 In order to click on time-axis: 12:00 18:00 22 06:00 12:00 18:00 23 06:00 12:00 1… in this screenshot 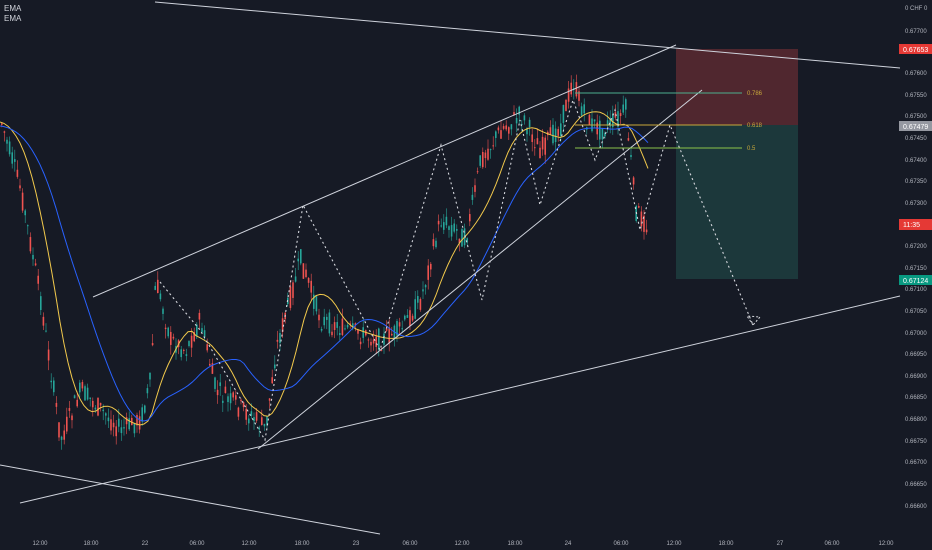, I will do `click(463, 544)`.